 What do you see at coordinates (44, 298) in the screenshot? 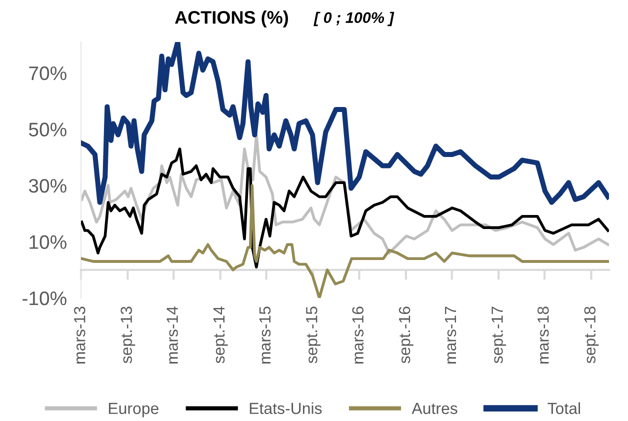
I see `y-tick-label: -10%` at bounding box center [44, 298].